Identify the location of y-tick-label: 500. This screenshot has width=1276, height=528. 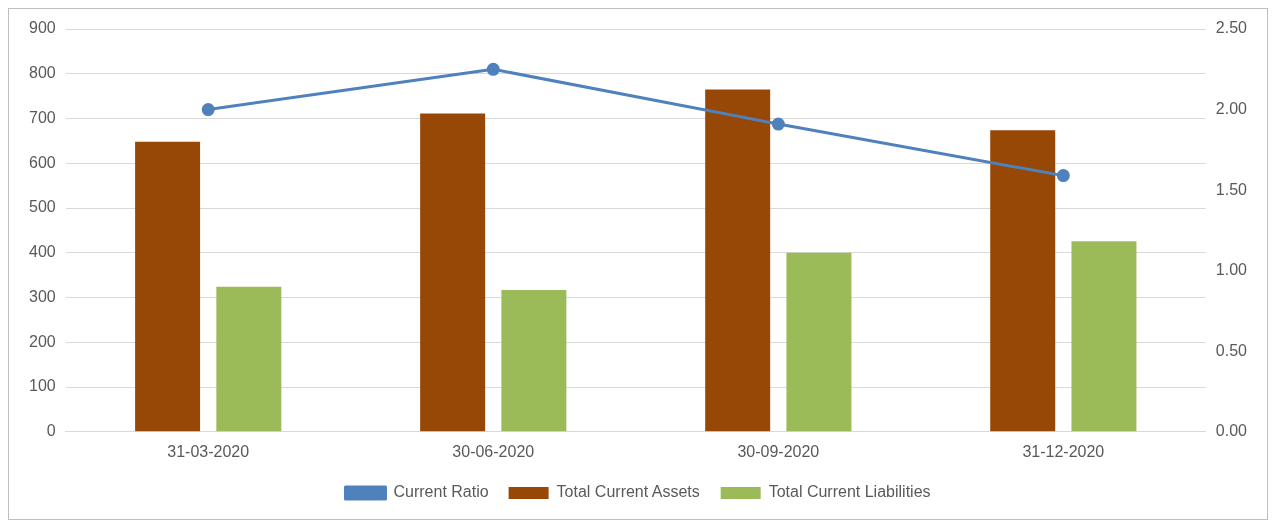
(42, 207).